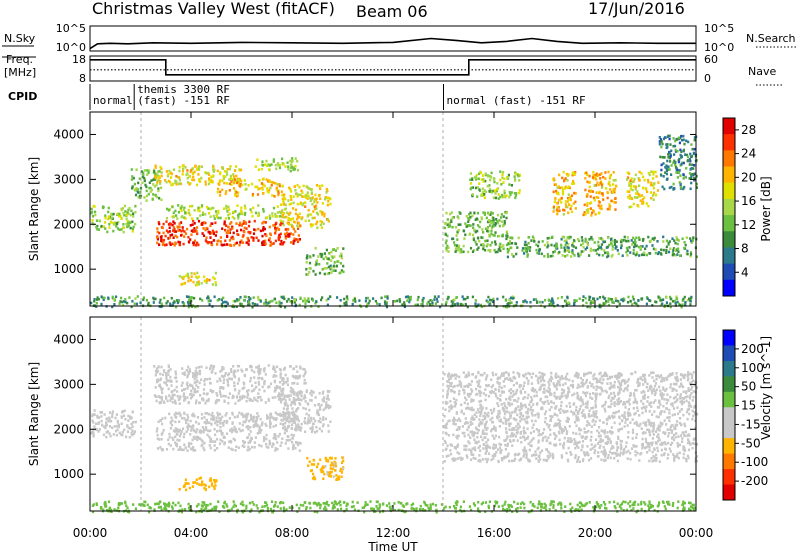  I want to click on colorbar-swatch, so click(729, 272).